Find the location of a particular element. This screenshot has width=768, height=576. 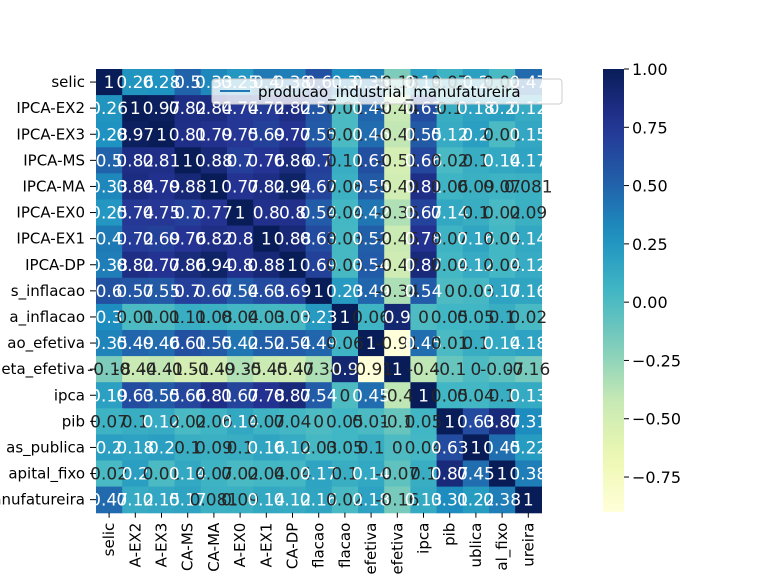

cell-value-label: 0.4 is located at coordinates (109, 240).